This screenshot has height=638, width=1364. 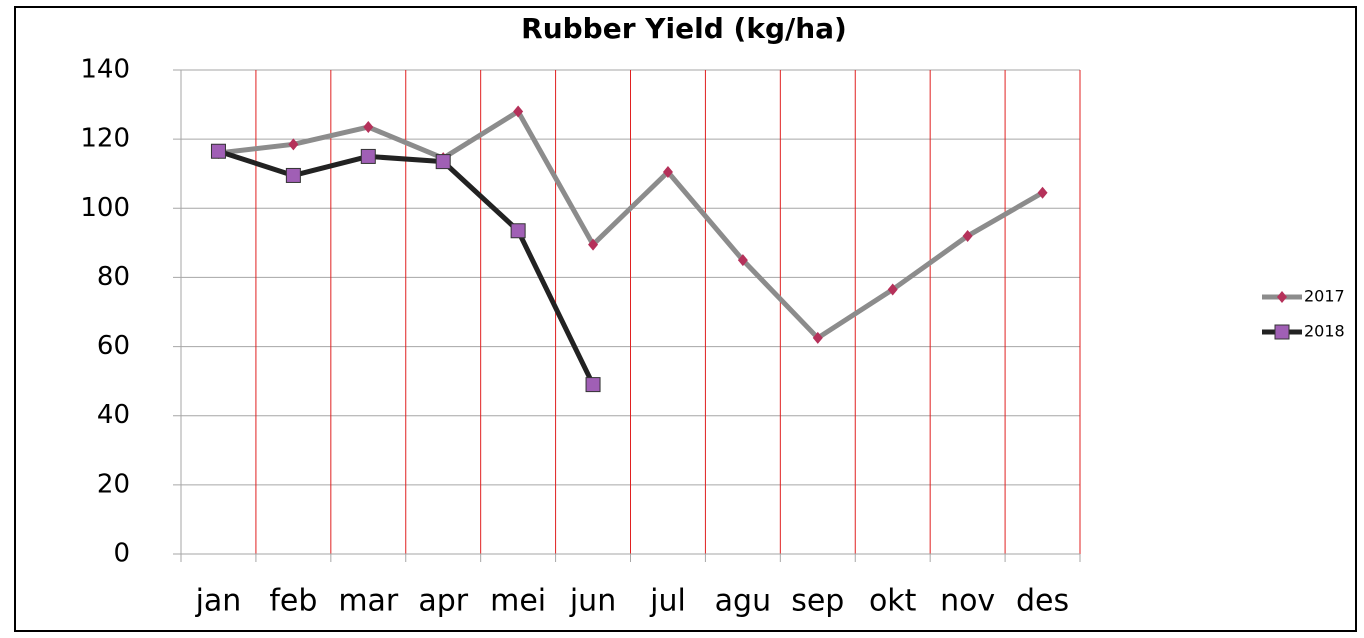 What do you see at coordinates (684, 28) in the screenshot?
I see `chart-title: Rubber Yield (kg/ha)` at bounding box center [684, 28].